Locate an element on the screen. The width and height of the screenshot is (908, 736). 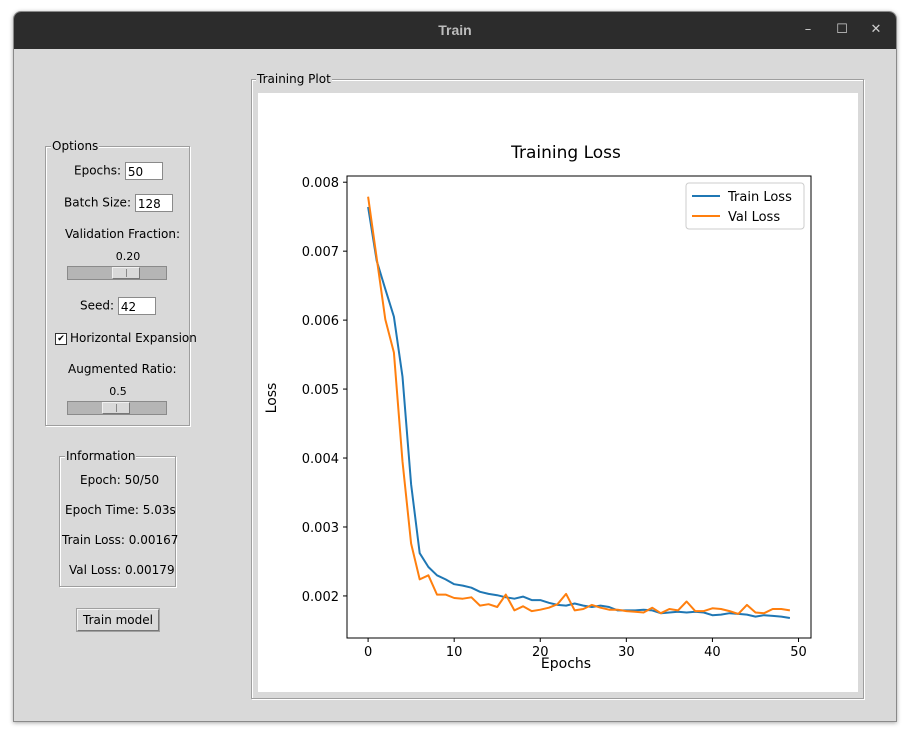
seed-input: 42 is located at coordinates (136, 306).